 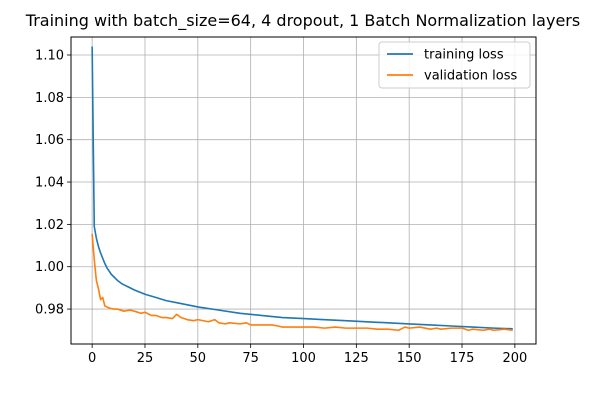 What do you see at coordinates (303, 358) in the screenshot?
I see `x-tick-label: 100` at bounding box center [303, 358].